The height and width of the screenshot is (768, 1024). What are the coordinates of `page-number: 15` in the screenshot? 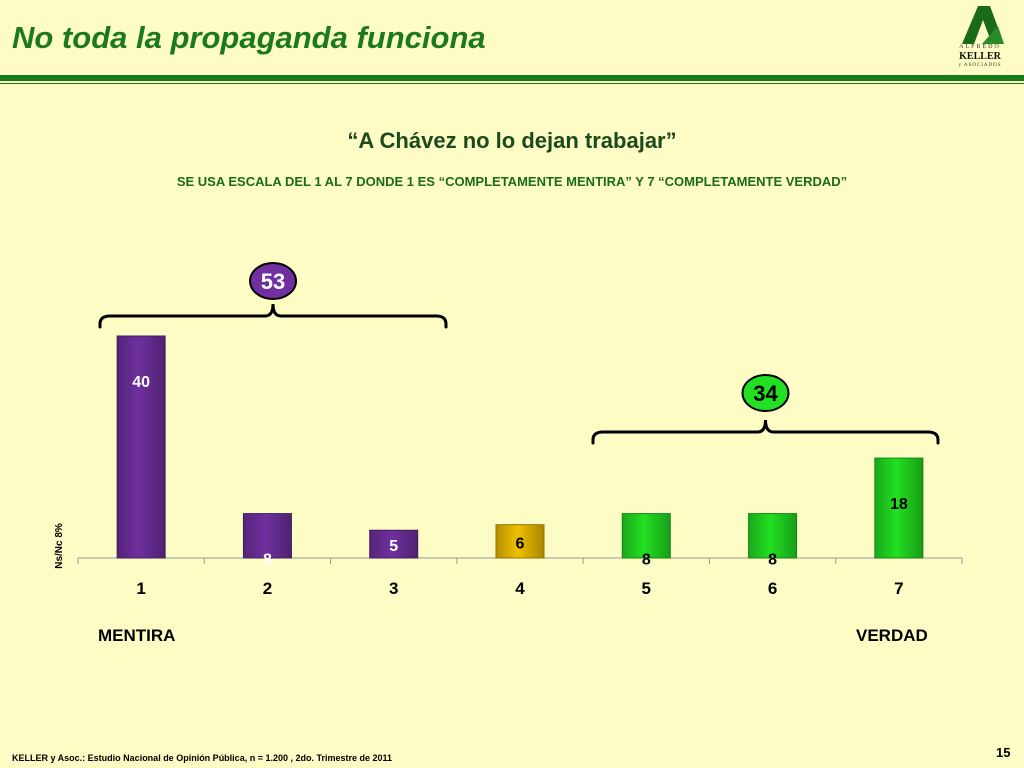 It's located at (1003, 752).